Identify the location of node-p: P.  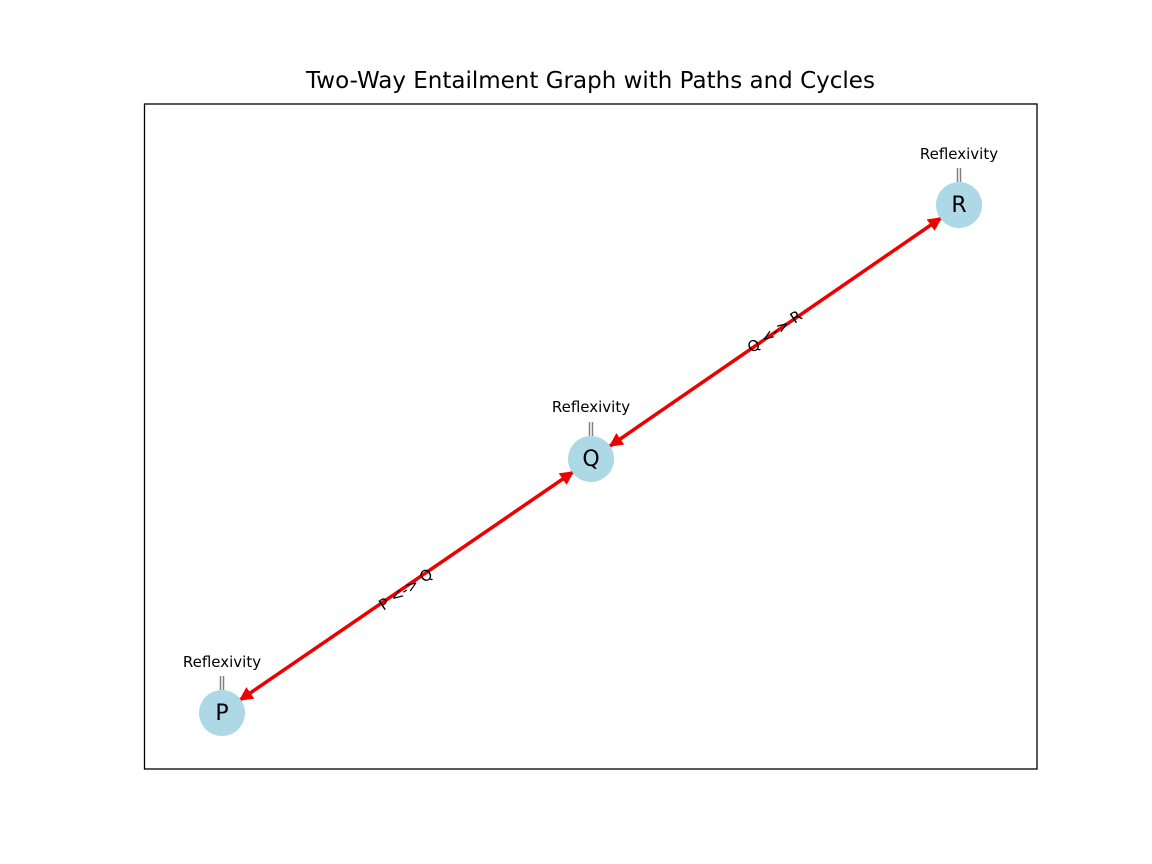
(222, 713).